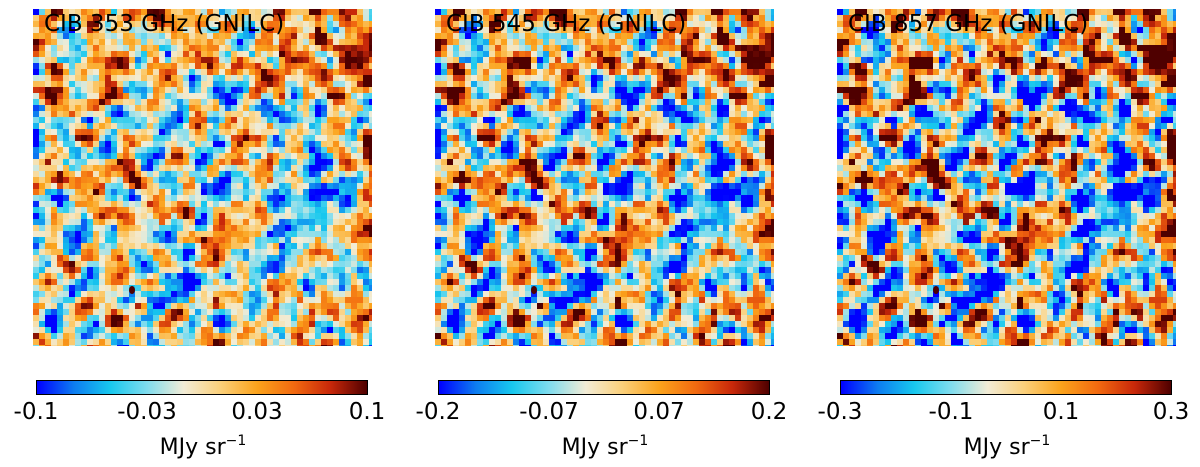 The width and height of the screenshot is (1200, 467). Describe the element at coordinates (203, 444) in the screenshot. I see `colorbar-unit-label: MJy sr−1` at that location.